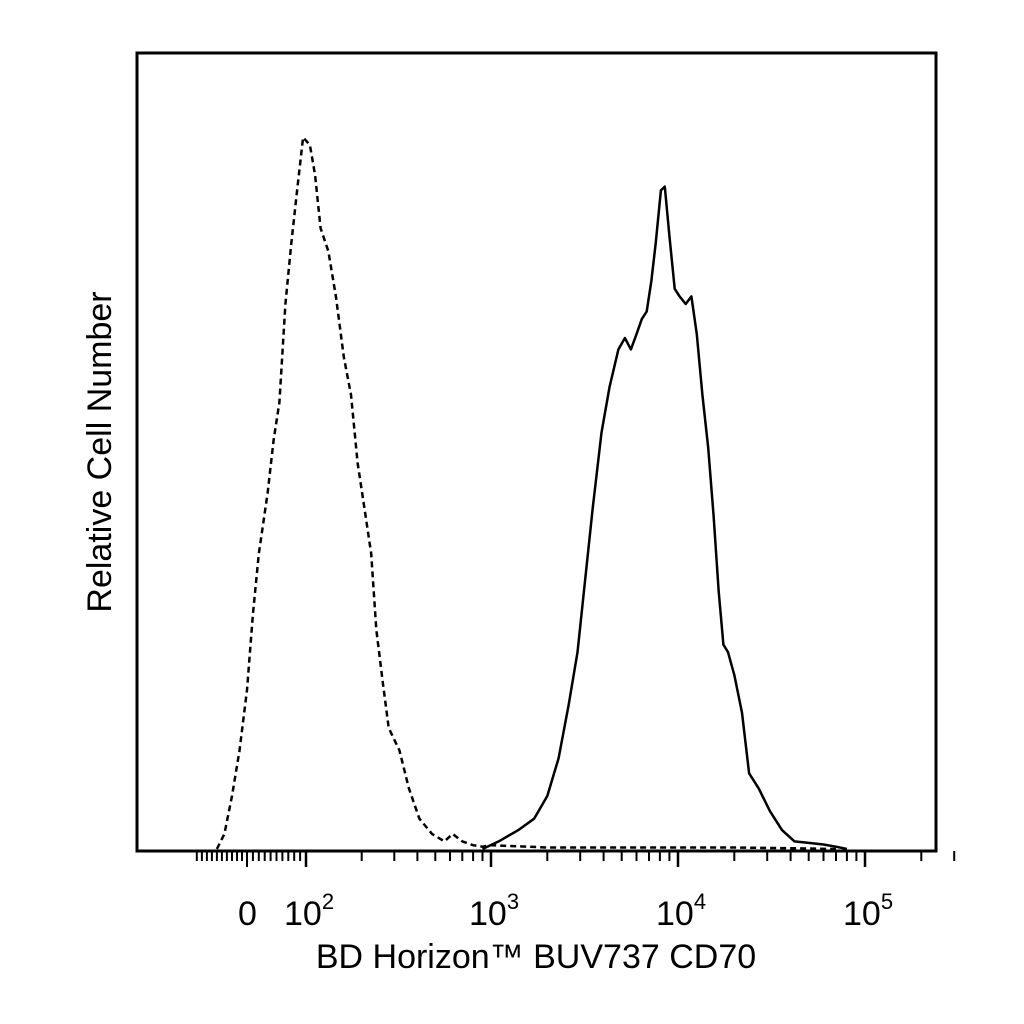 This screenshot has width=1024, height=1024. I want to click on x-tick-label: 0, so click(247, 914).